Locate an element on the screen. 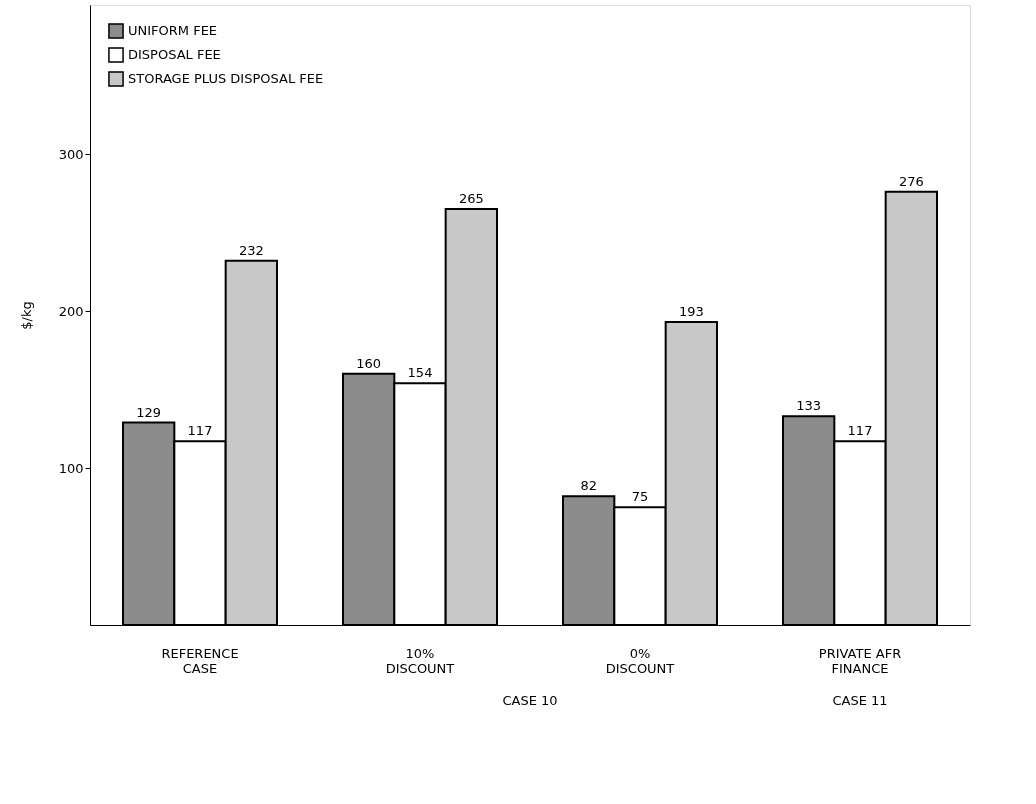 The width and height of the screenshot is (1036, 804). x-tick-label: 10% DISCOUNT is located at coordinates (420, 660).